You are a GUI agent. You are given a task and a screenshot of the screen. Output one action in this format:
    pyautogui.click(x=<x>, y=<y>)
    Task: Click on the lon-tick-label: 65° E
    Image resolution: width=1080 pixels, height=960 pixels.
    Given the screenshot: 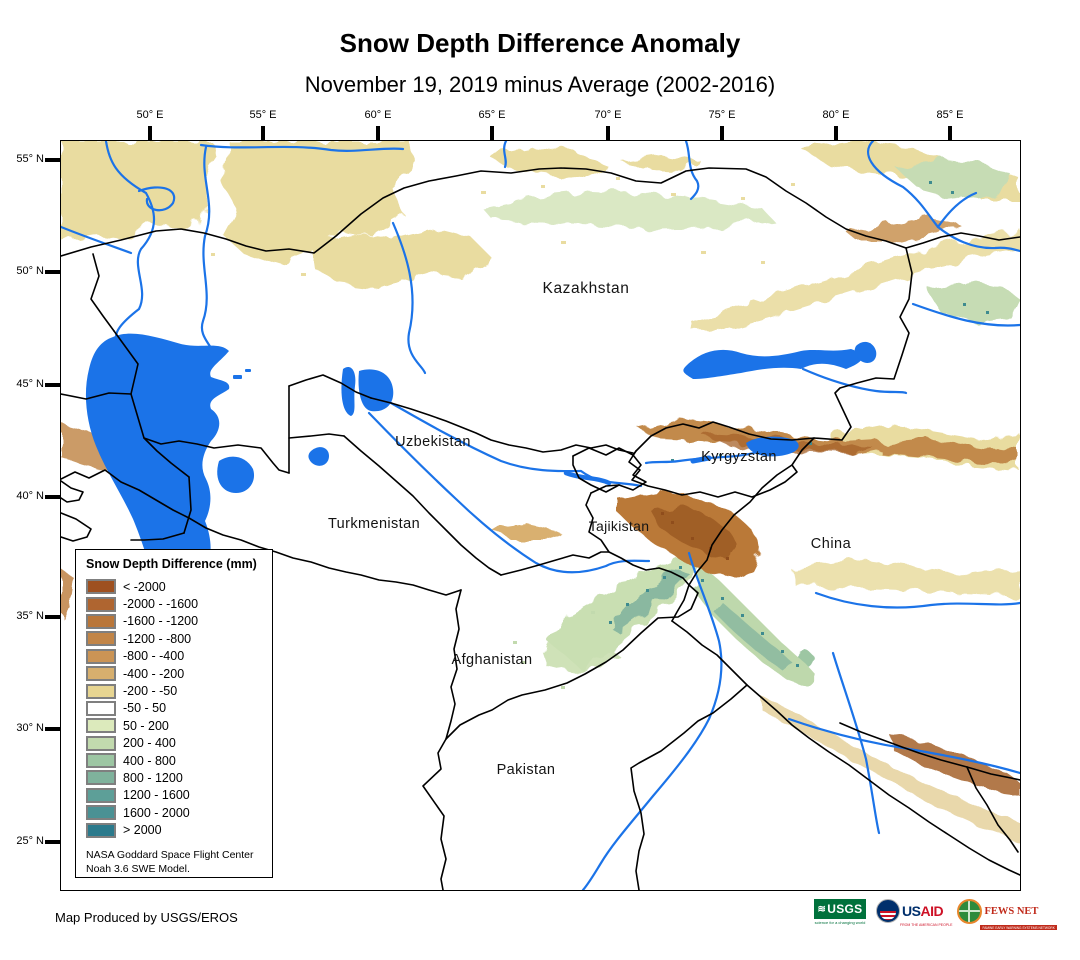 What is the action you would take?
    pyautogui.click(x=492, y=115)
    